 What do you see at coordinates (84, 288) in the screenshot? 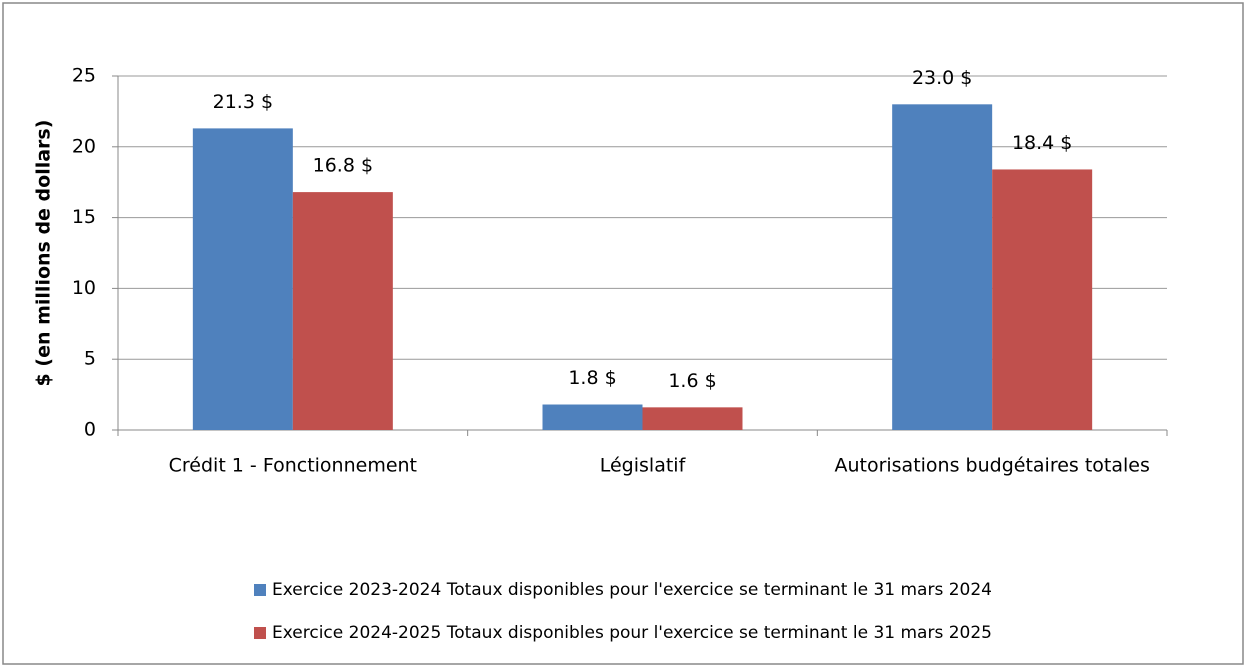
I see `y-tick-label: 10` at bounding box center [84, 288].